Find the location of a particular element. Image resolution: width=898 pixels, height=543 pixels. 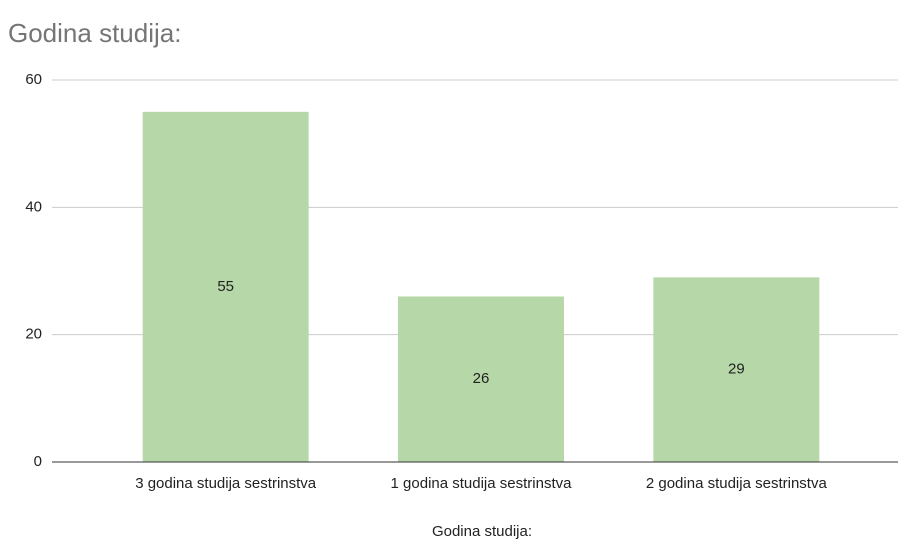

data-label: 26 is located at coordinates (481, 378).